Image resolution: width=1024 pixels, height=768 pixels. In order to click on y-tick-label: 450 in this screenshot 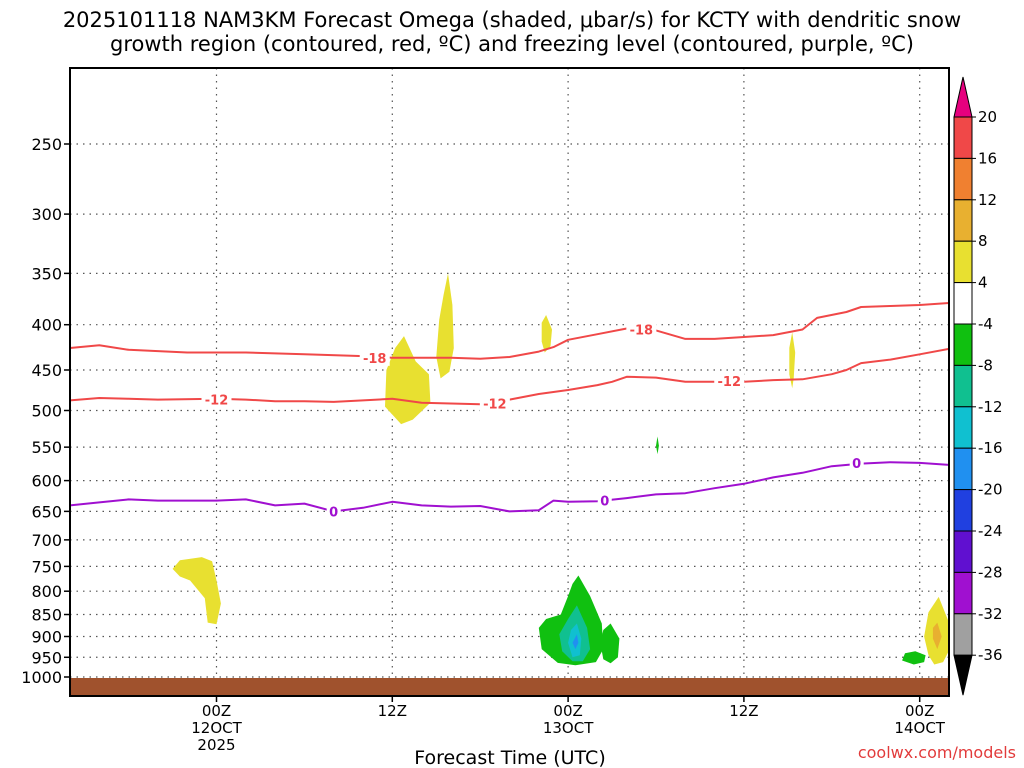, I will do `click(46, 370)`.